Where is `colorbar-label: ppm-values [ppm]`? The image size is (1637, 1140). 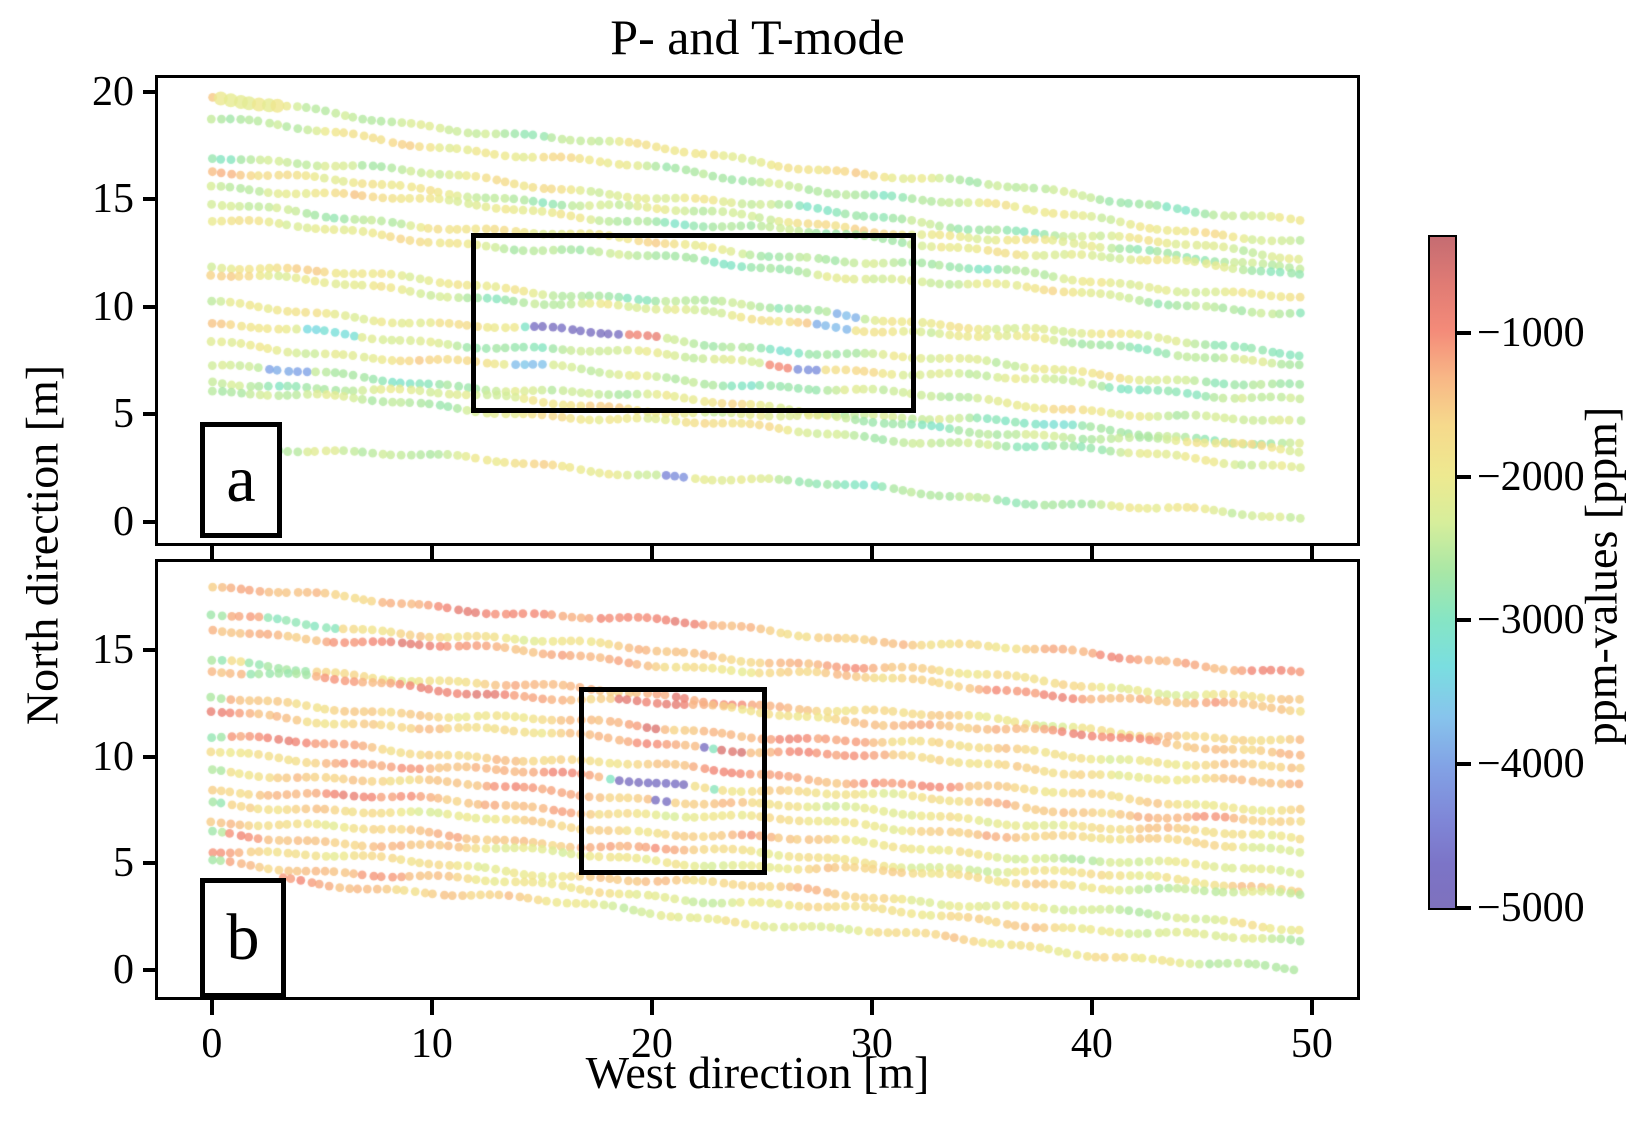 colorbar-label: ppm-values [ppm] is located at coordinates (1601, 576).